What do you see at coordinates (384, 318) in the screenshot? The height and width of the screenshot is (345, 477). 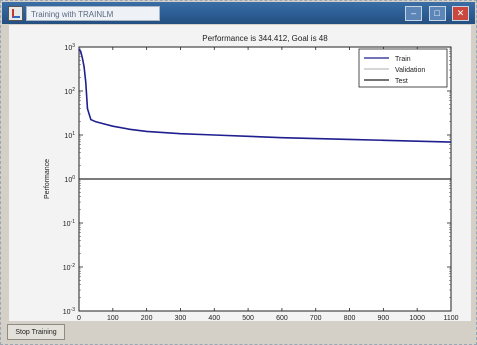 I see `x-tick-label: 900` at bounding box center [384, 318].